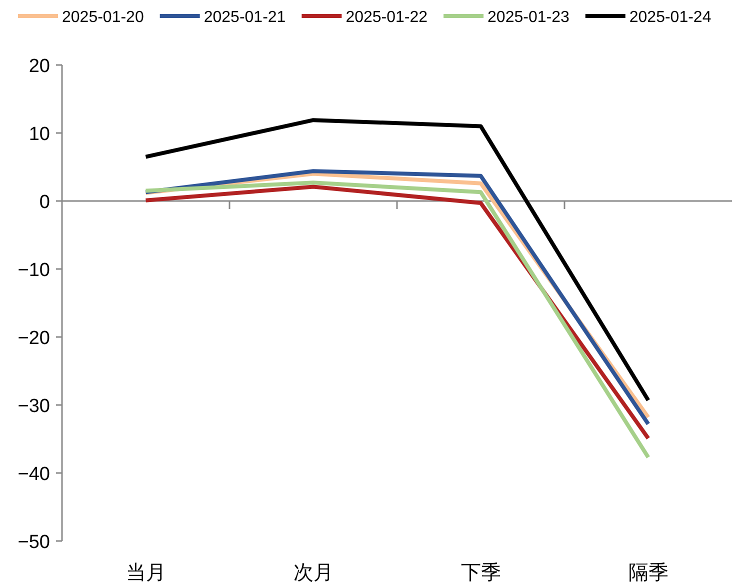  What do you see at coordinates (146, 573) in the screenshot?
I see `x-tick-label: 当月` at bounding box center [146, 573].